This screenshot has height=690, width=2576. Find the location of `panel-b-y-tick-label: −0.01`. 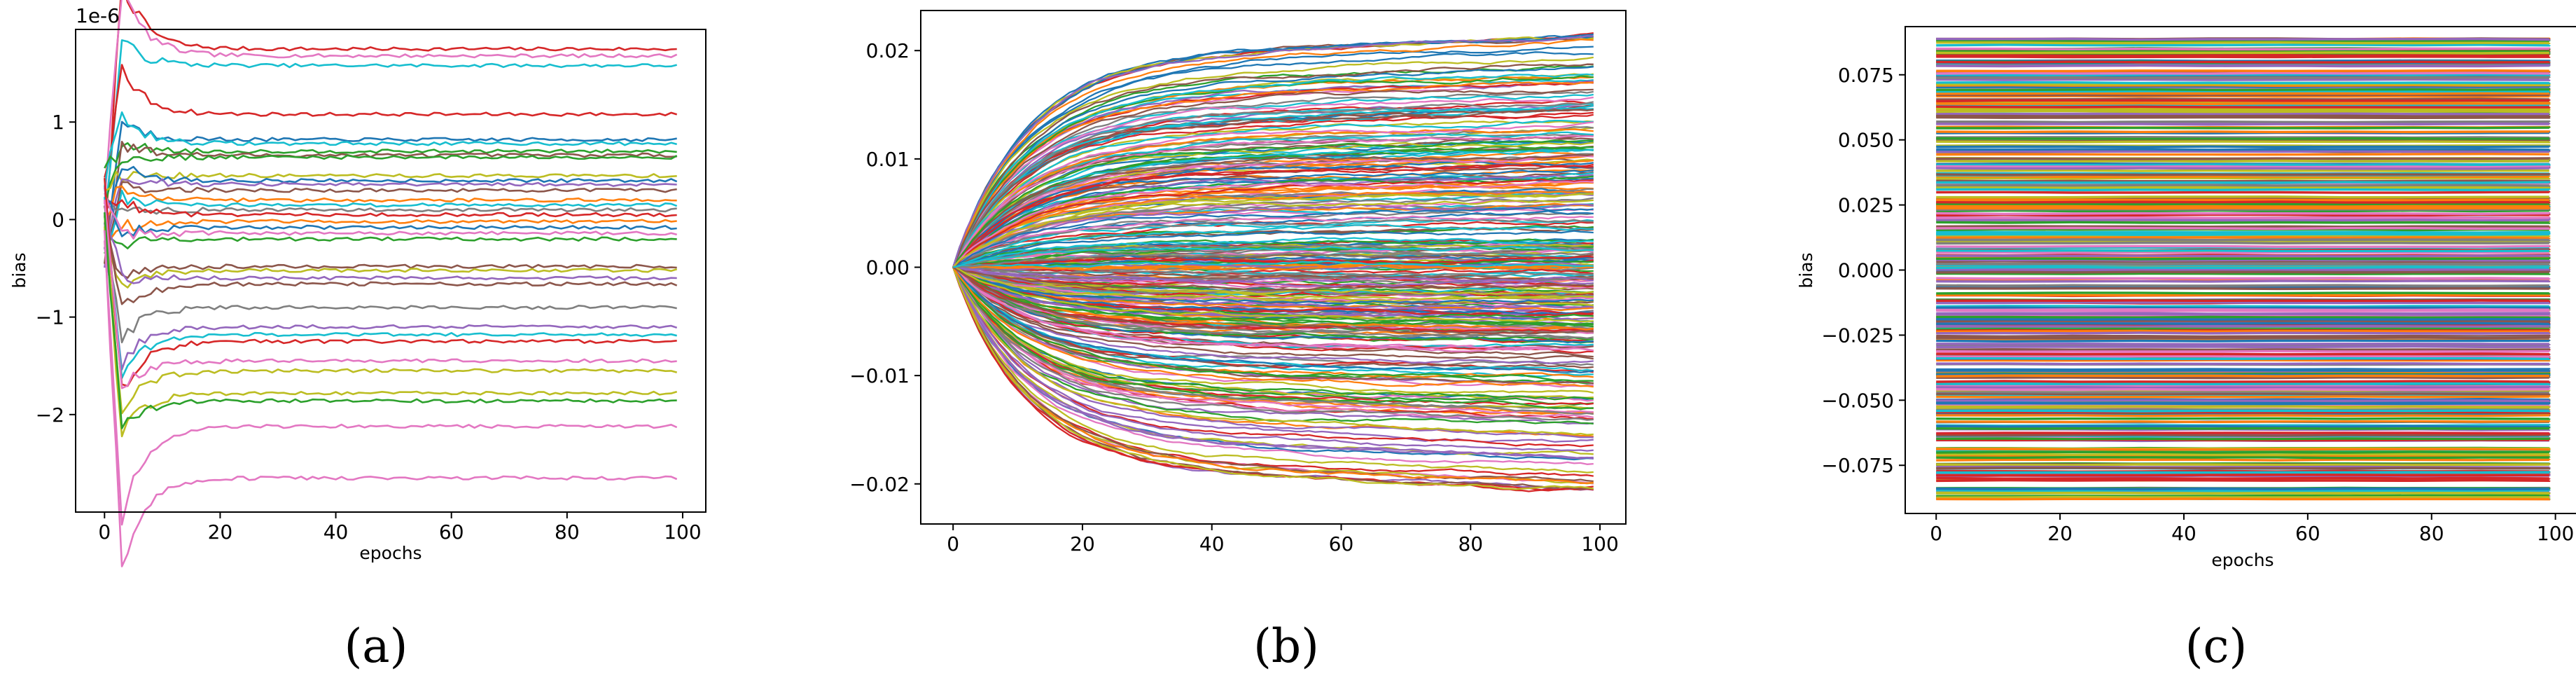

panel-b-y-tick-label: −0.01 is located at coordinates (879, 375).